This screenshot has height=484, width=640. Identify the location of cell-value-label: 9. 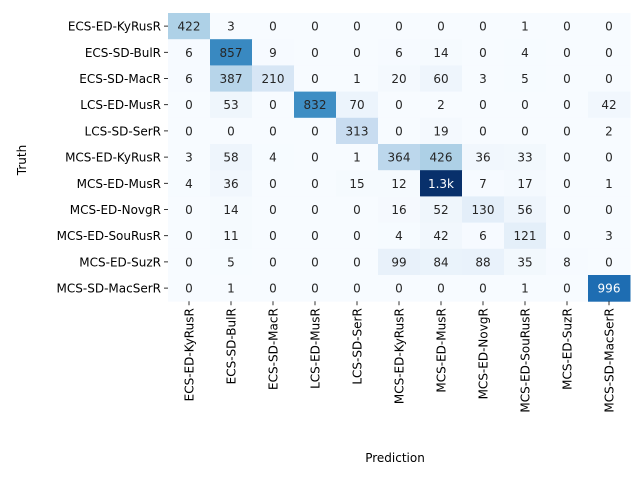
(273, 53).